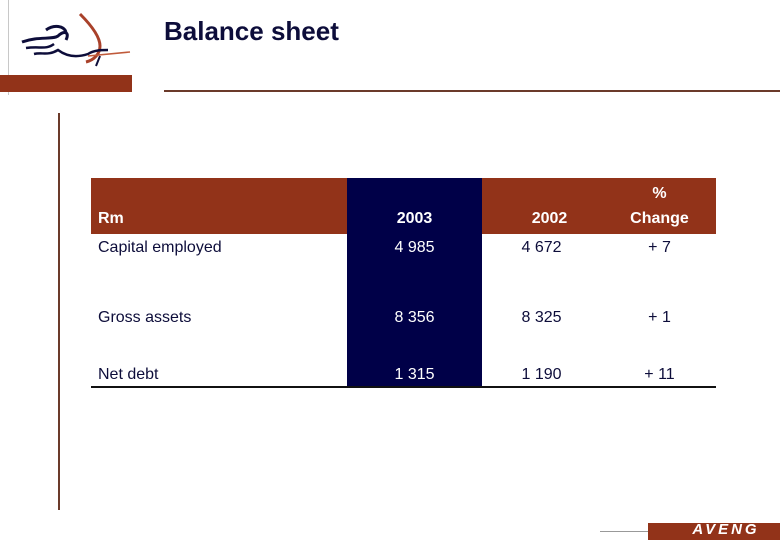  I want to click on left-divider, so click(59, 311).